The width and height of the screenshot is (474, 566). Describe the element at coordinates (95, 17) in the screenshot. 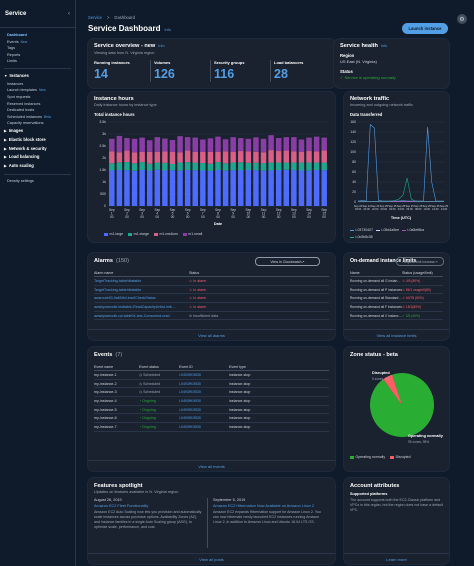

I see `breadcrumb-root: Service` at that location.